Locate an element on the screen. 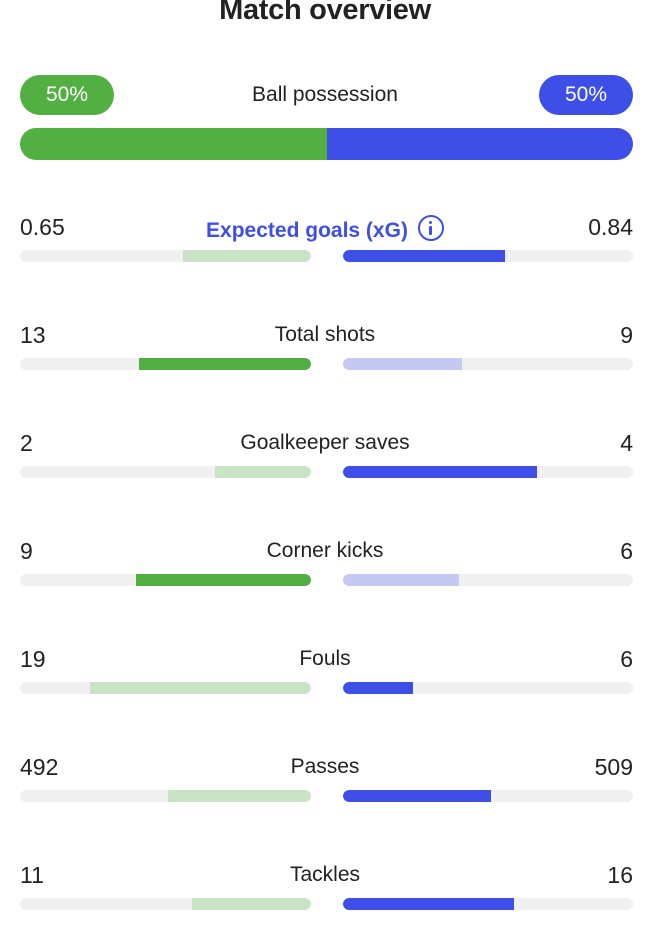 This screenshot has width=650, height=952. stat-label-text: Total shots is located at coordinates (325, 334).